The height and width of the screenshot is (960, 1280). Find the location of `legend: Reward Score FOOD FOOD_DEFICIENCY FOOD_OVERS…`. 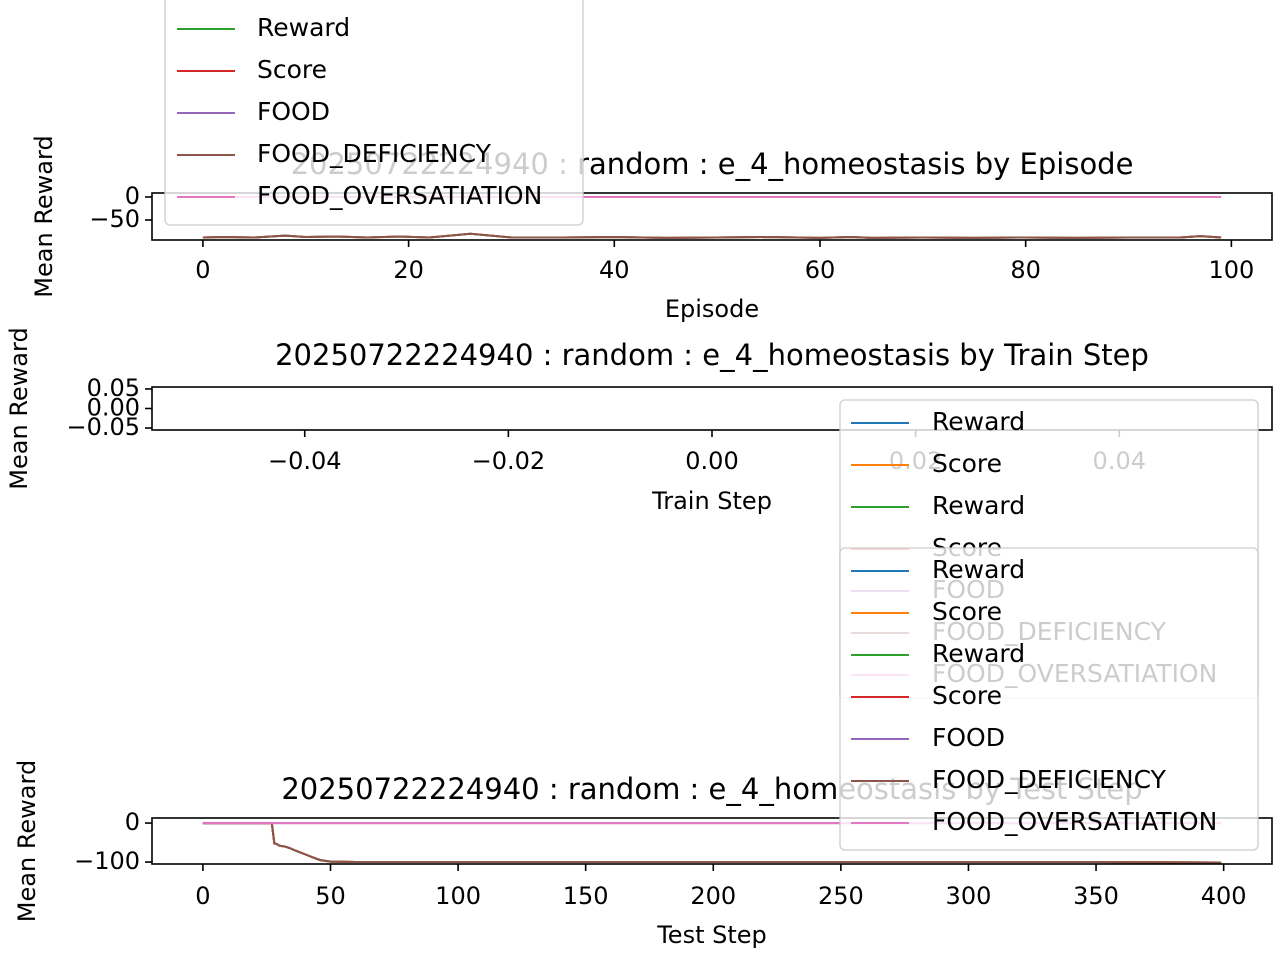

legend: Reward Score FOOD FOOD_DEFICIENCY FOOD_OVERS… is located at coordinates (374, 113).